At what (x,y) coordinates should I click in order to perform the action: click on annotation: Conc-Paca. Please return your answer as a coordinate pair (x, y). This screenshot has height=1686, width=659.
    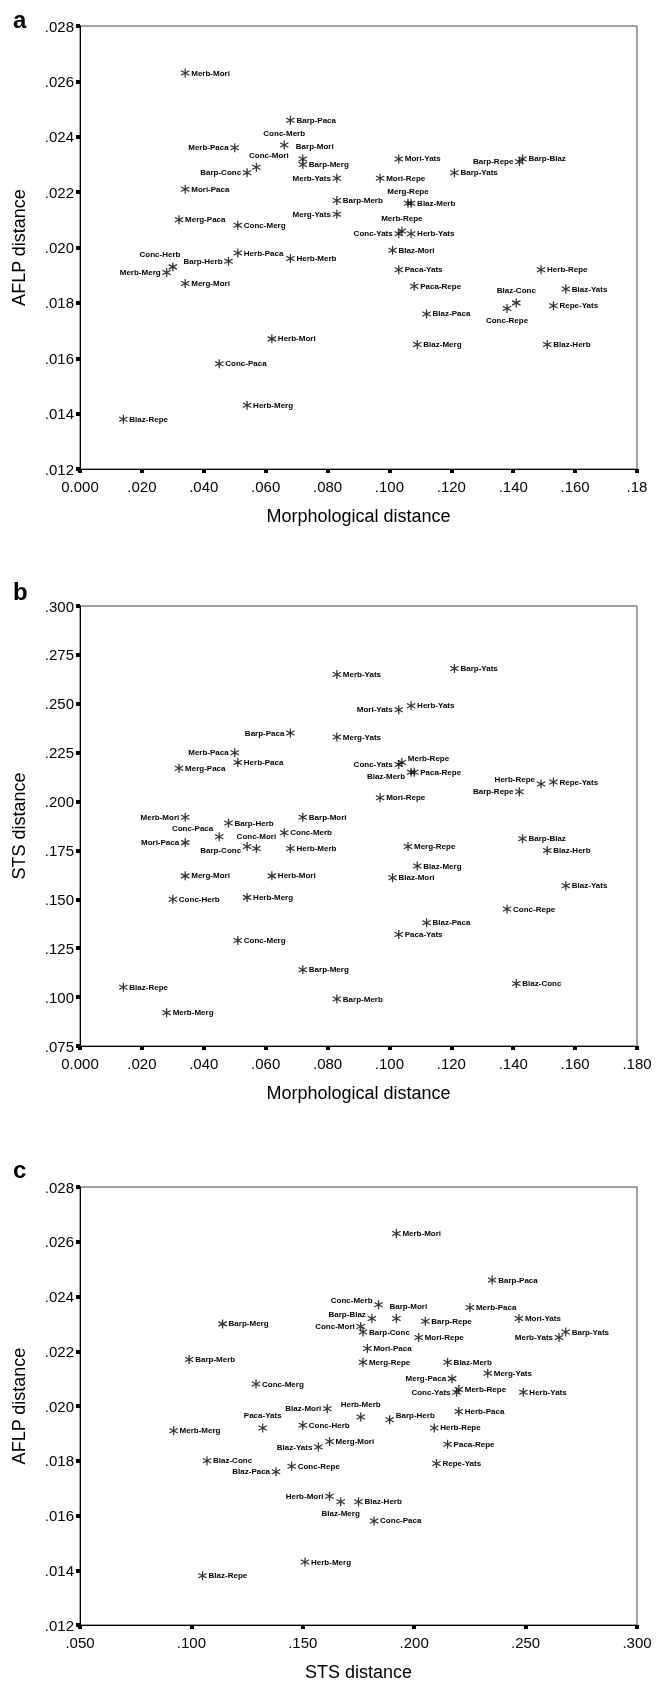
    Looking at the image, I should click on (401, 1521).